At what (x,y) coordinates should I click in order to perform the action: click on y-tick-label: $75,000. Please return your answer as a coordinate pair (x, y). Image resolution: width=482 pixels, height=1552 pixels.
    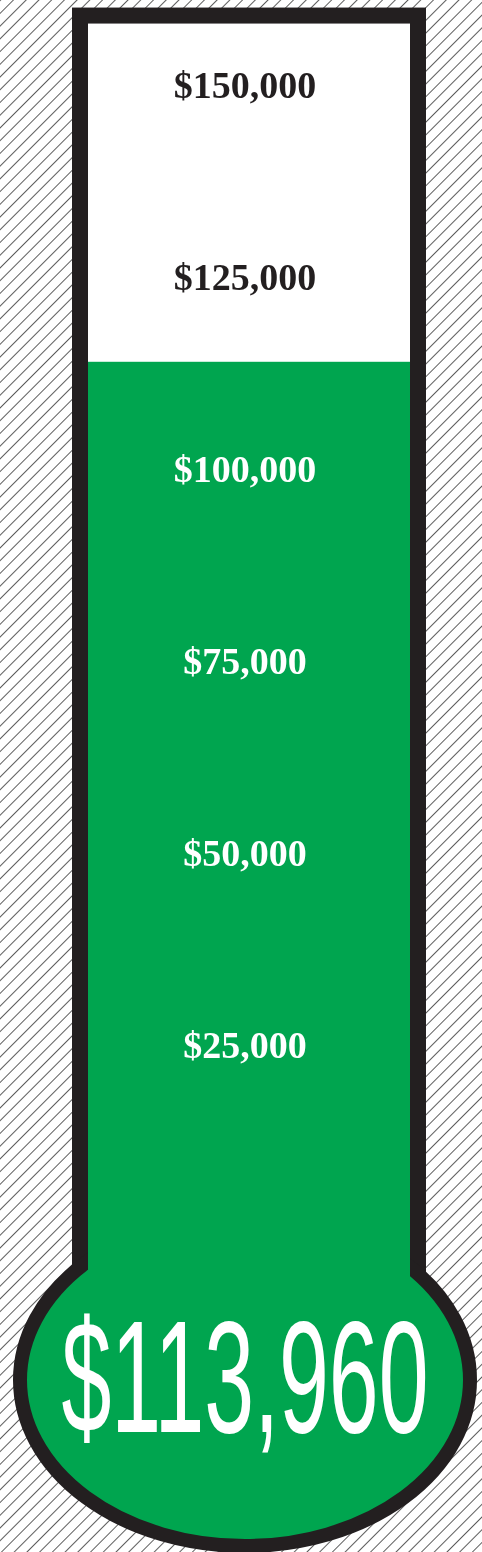
    Looking at the image, I should click on (245, 661).